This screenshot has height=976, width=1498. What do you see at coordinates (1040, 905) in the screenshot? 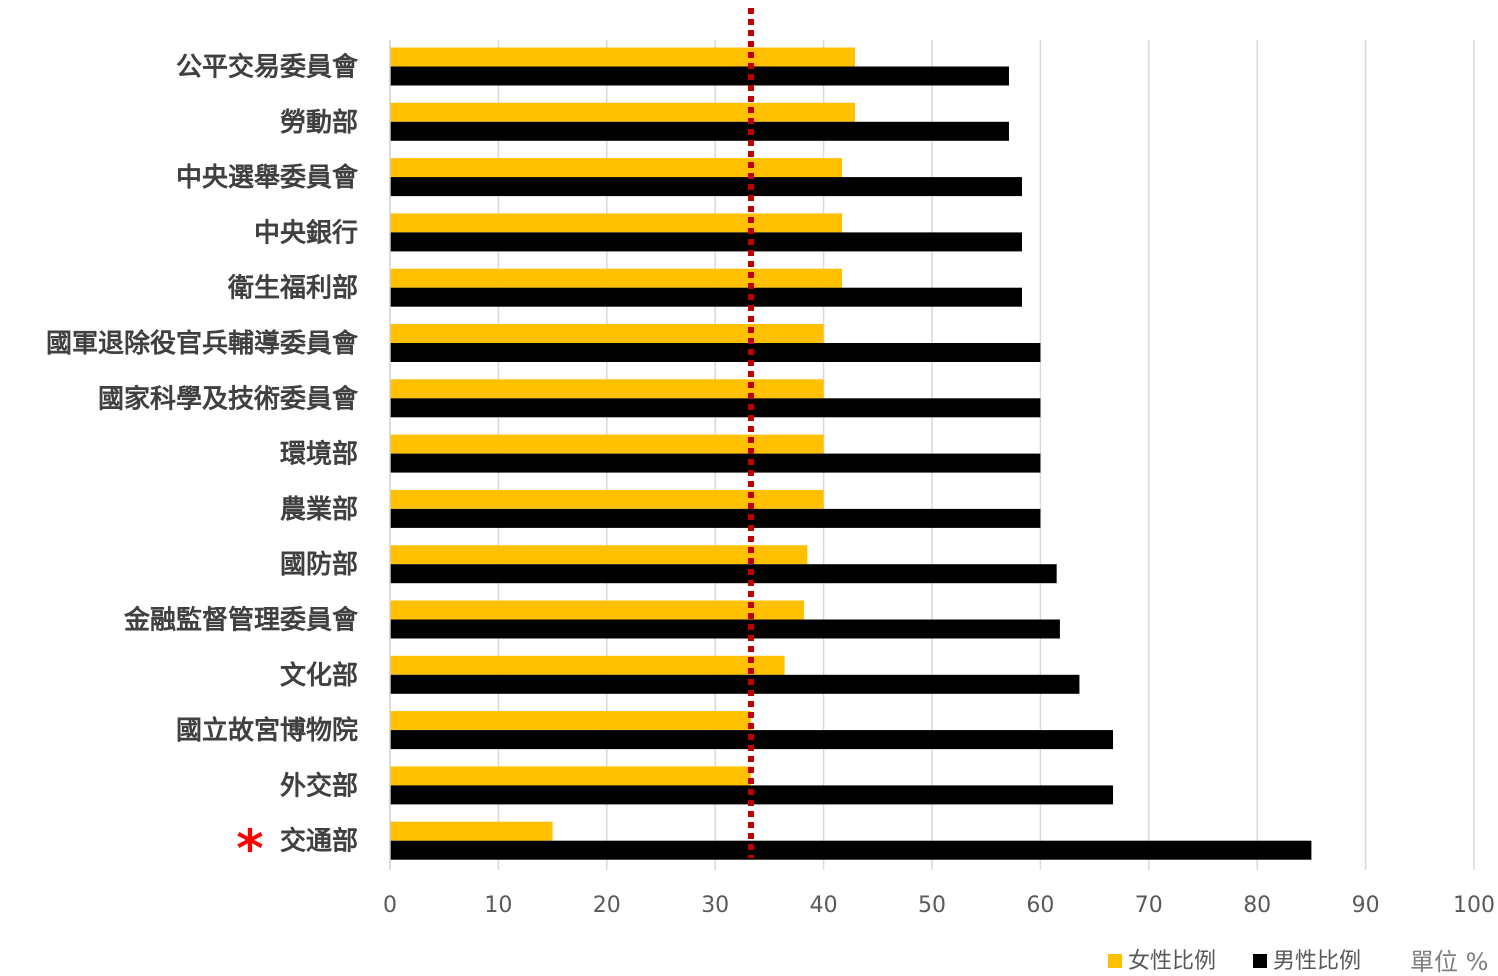
I see `x-tick-label: 60` at bounding box center [1040, 905].